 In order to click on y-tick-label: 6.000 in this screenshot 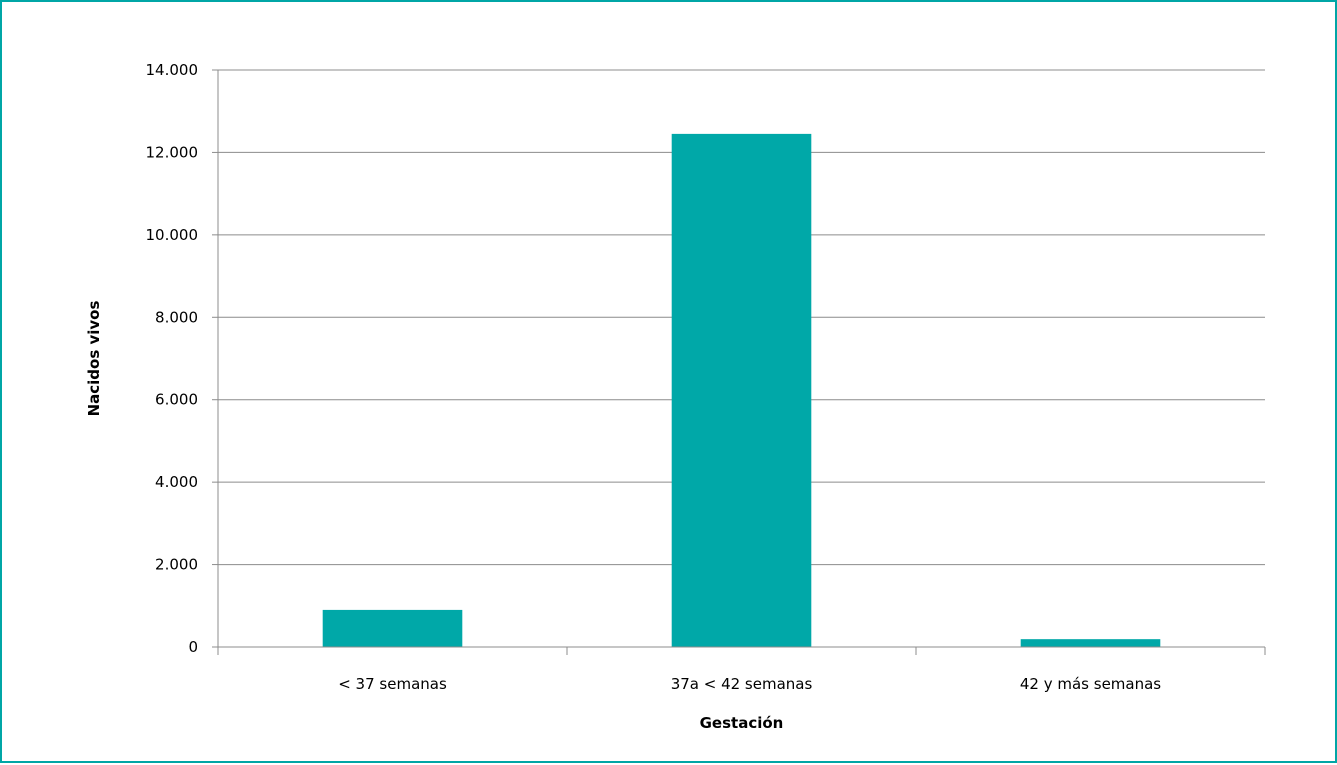, I will do `click(176, 400)`.